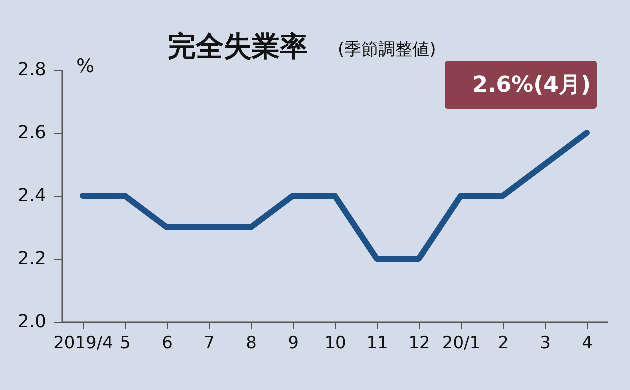  I want to click on x-tick-label: 4, so click(587, 344).